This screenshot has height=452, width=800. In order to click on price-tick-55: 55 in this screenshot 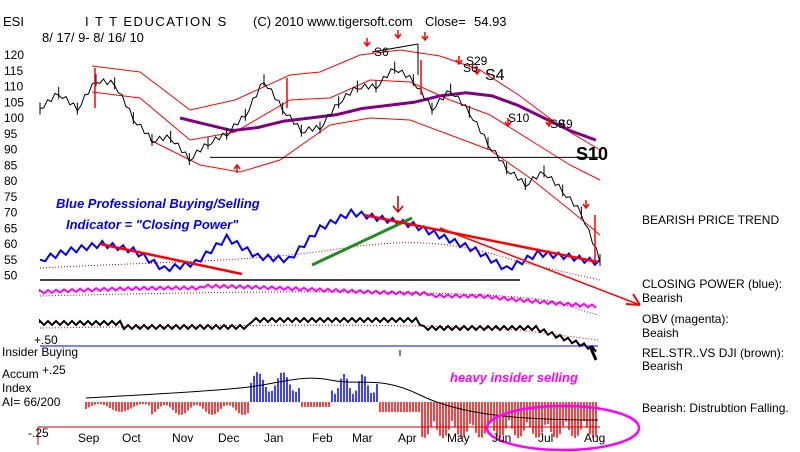, I will do `click(11, 260)`.